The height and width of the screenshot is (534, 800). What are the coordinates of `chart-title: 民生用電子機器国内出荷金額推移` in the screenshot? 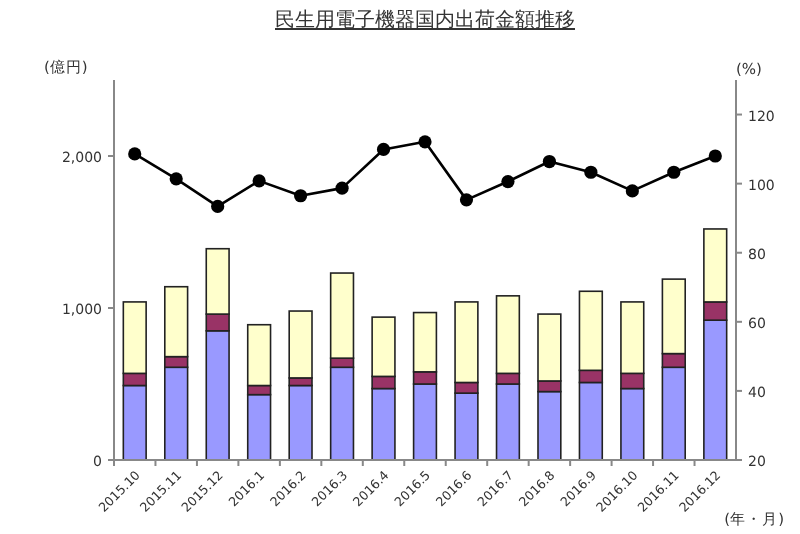 It's located at (425, 20).